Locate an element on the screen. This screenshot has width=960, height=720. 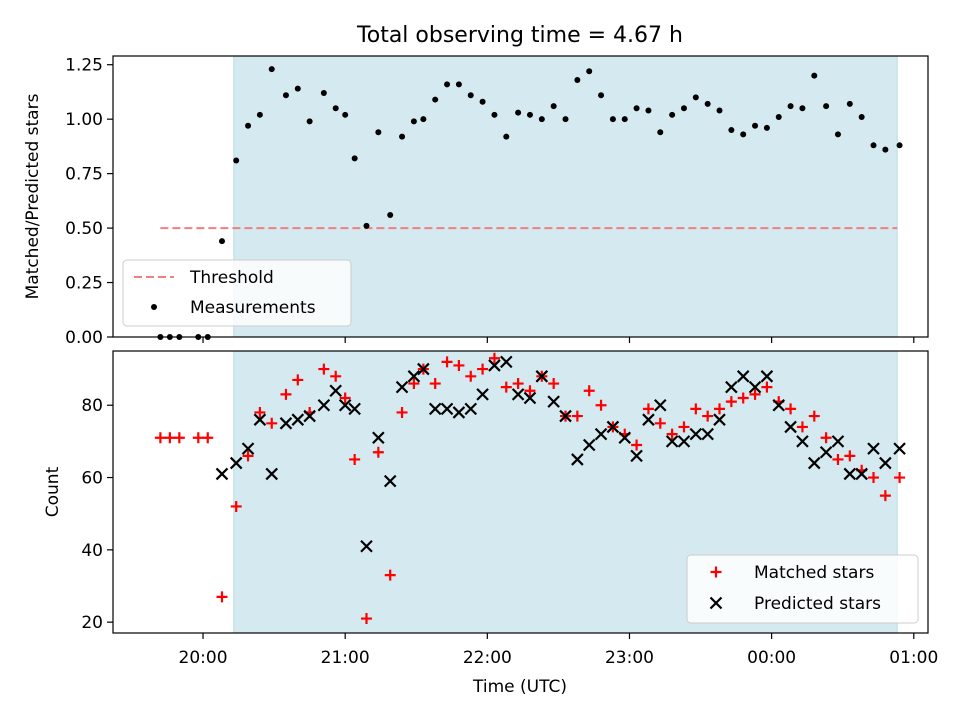
y-tick-label: 0.50 is located at coordinates (84, 229).